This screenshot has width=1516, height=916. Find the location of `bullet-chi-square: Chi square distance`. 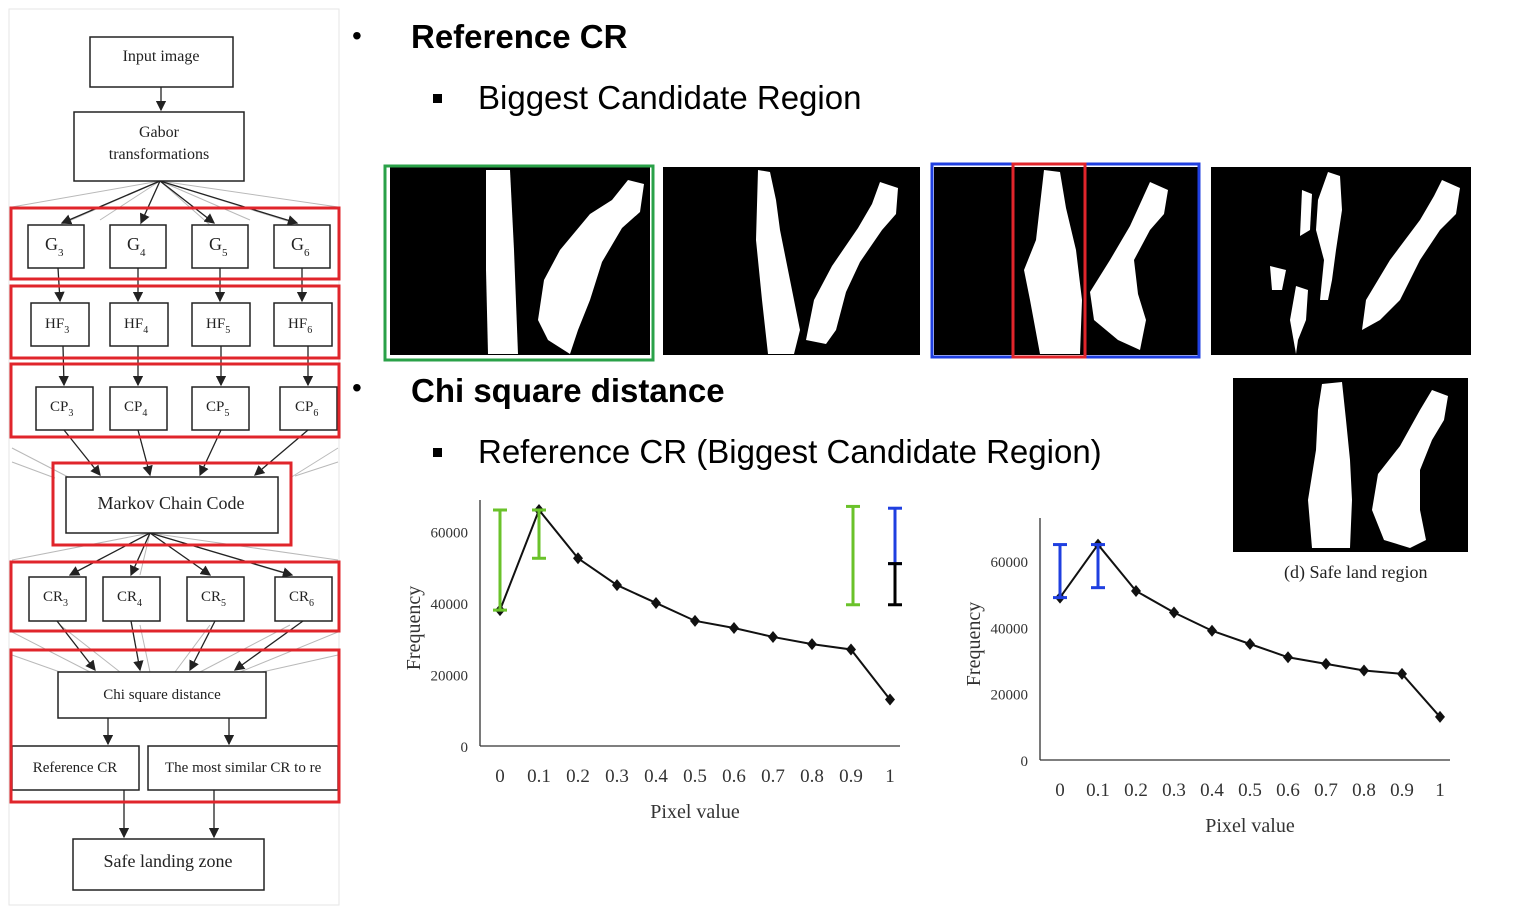

bullet-chi-square: Chi square distance is located at coordinates (568, 390).